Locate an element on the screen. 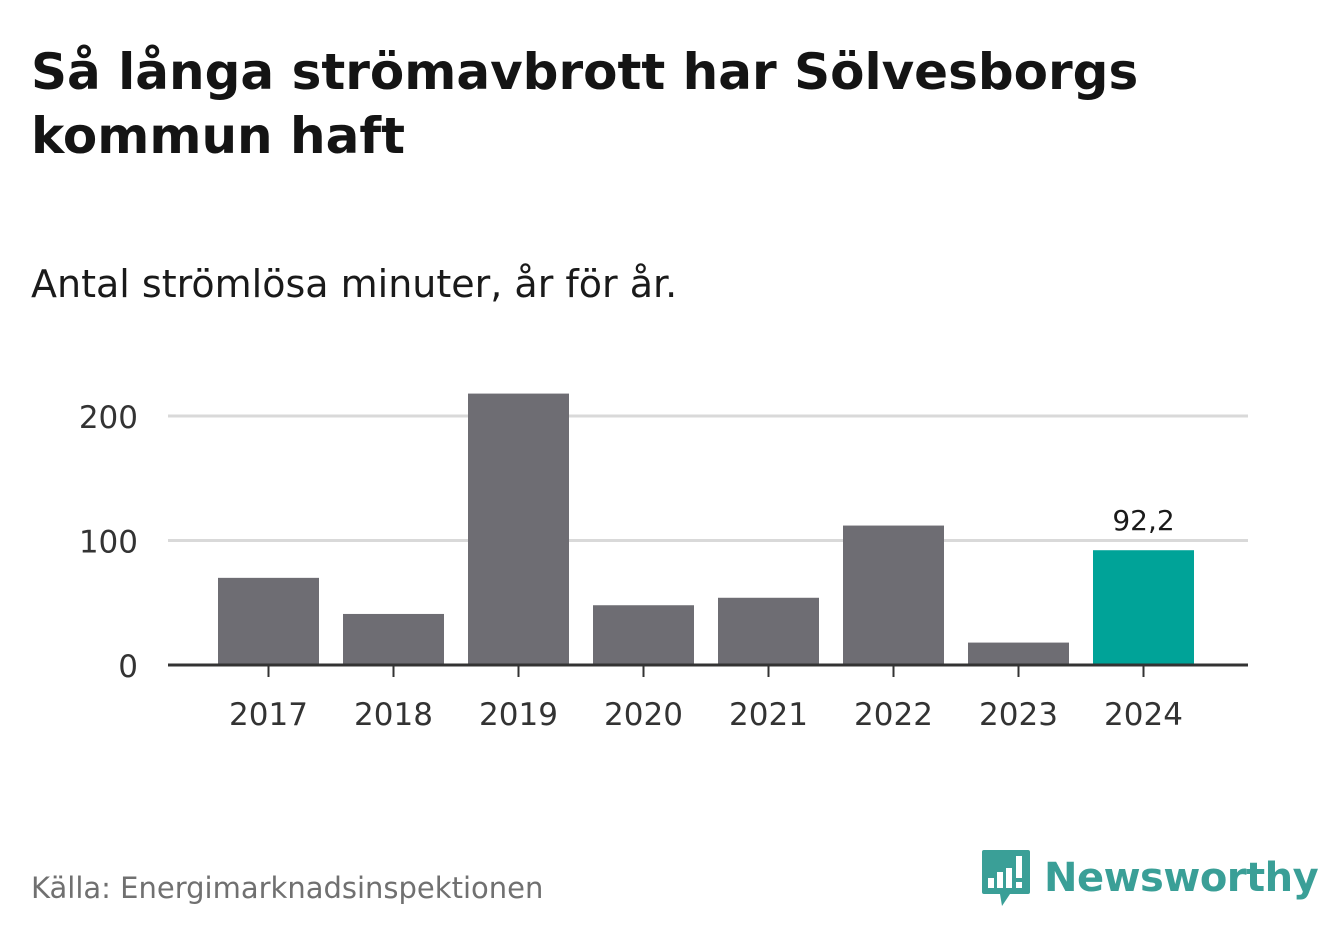 The width and height of the screenshot is (1322, 939). x-tick-label: 2018 is located at coordinates (393, 715).